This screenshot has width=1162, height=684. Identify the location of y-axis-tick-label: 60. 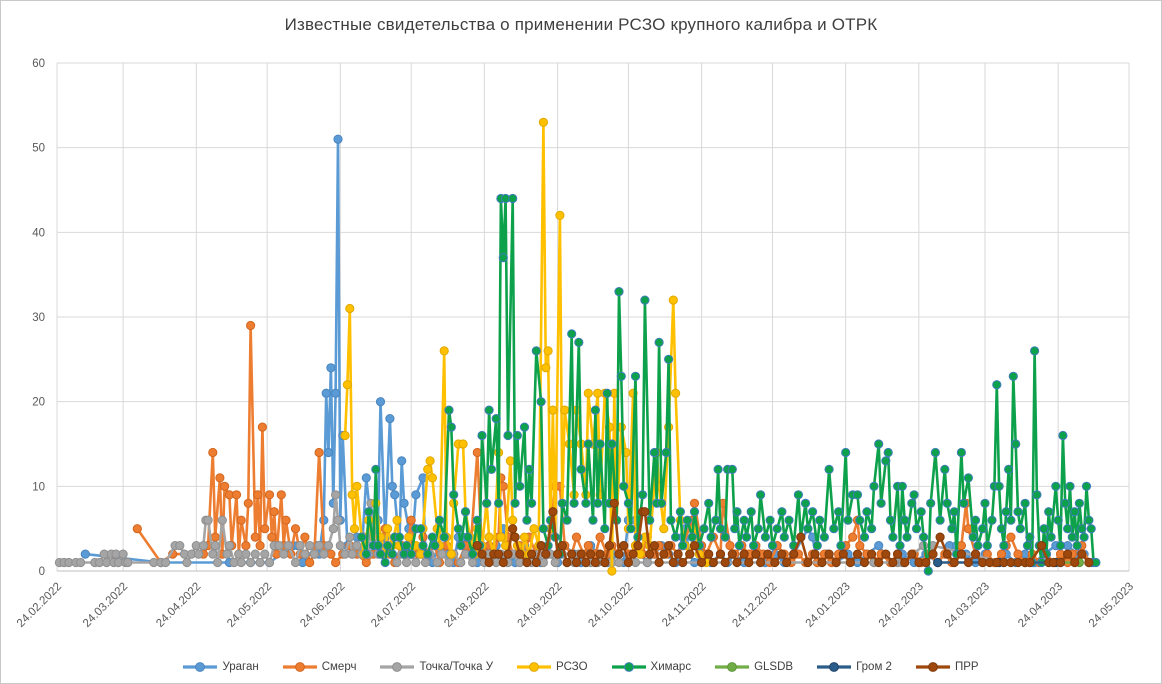
(38, 64).